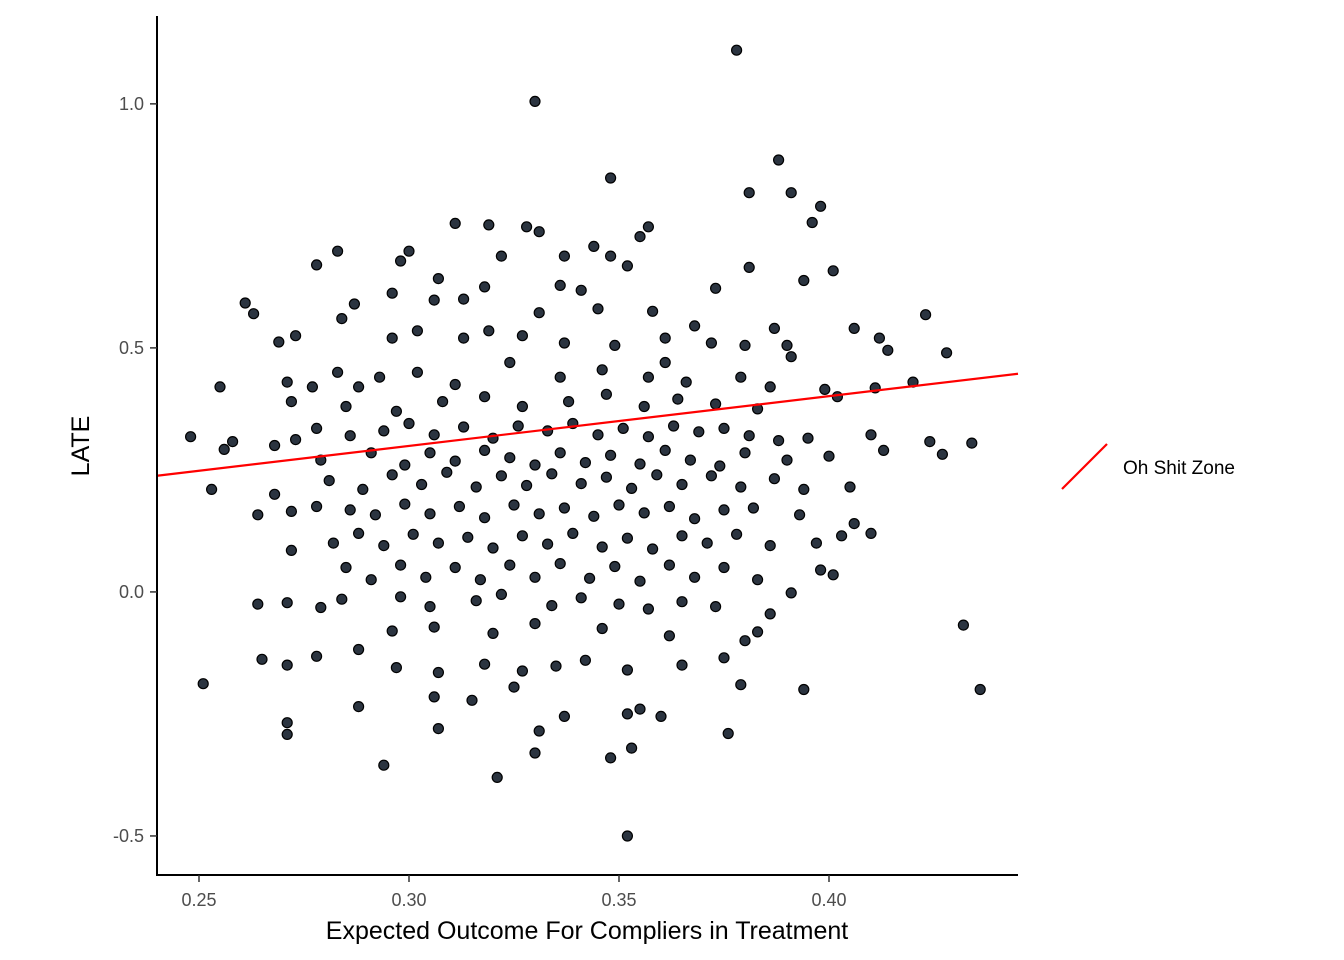 Image resolution: width=1344 pixels, height=960 pixels. What do you see at coordinates (828, 900) in the screenshot?
I see `x-tick-label: 0.40` at bounding box center [828, 900].